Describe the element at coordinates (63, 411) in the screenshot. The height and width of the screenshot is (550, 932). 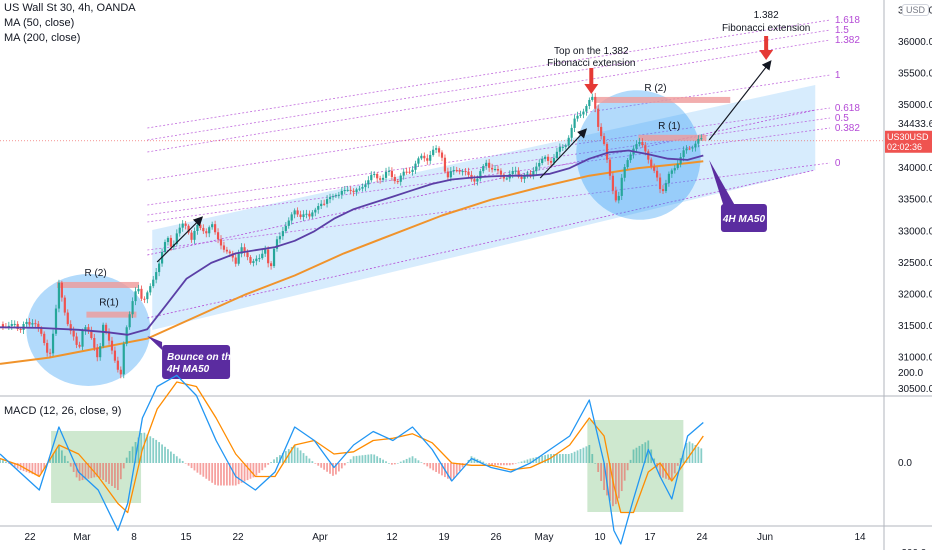
I see `macd-legend: MACD (12, 26, close, 9)` at that location.